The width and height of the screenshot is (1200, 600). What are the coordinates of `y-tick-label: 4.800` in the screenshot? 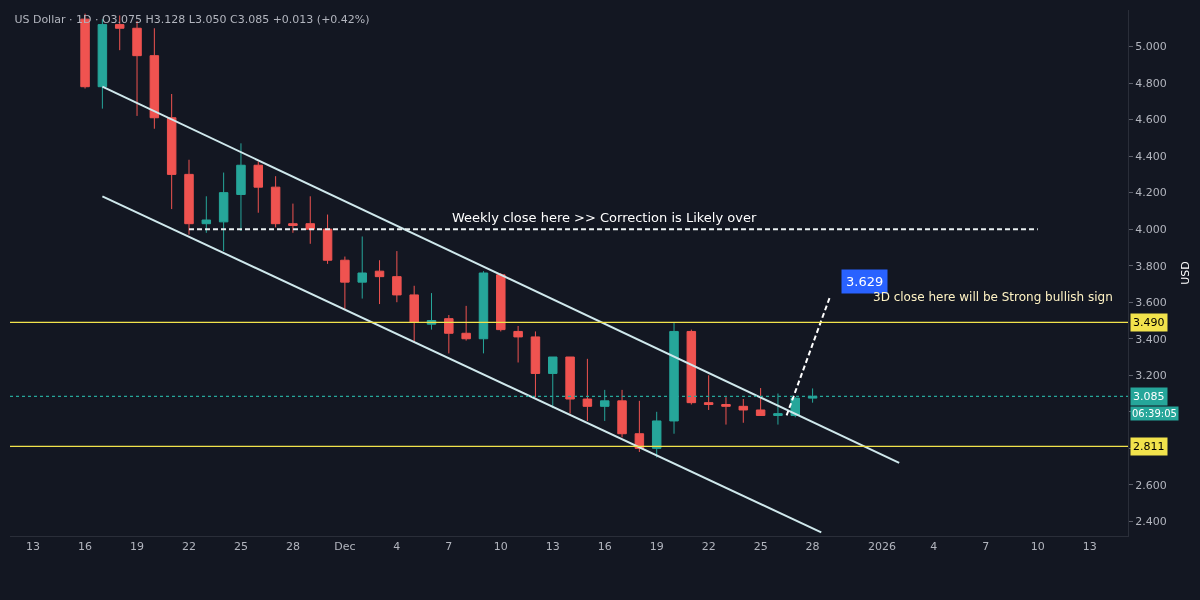 It's located at (1151, 83).